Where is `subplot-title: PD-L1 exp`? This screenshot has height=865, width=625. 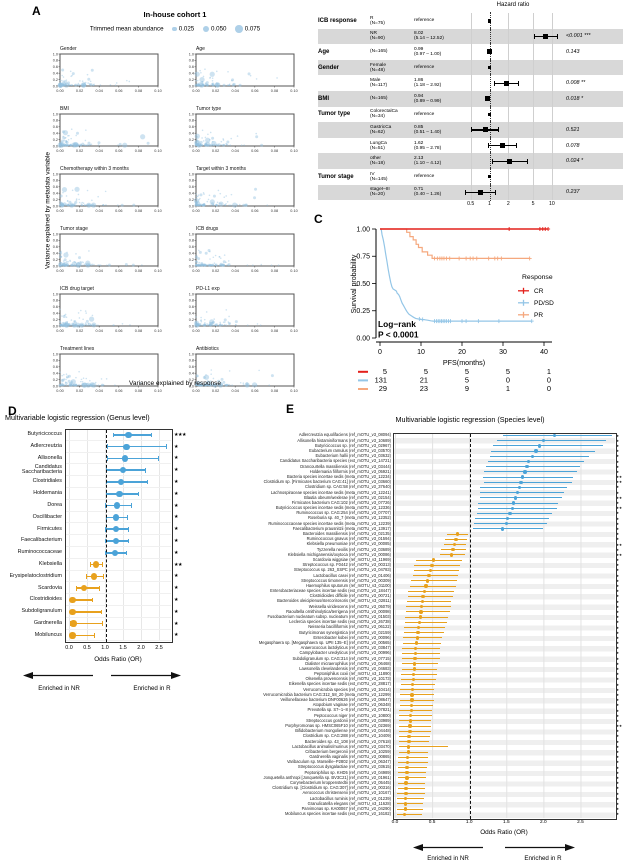
subplot-title: PD-L1 exp is located at coordinates (208, 289).